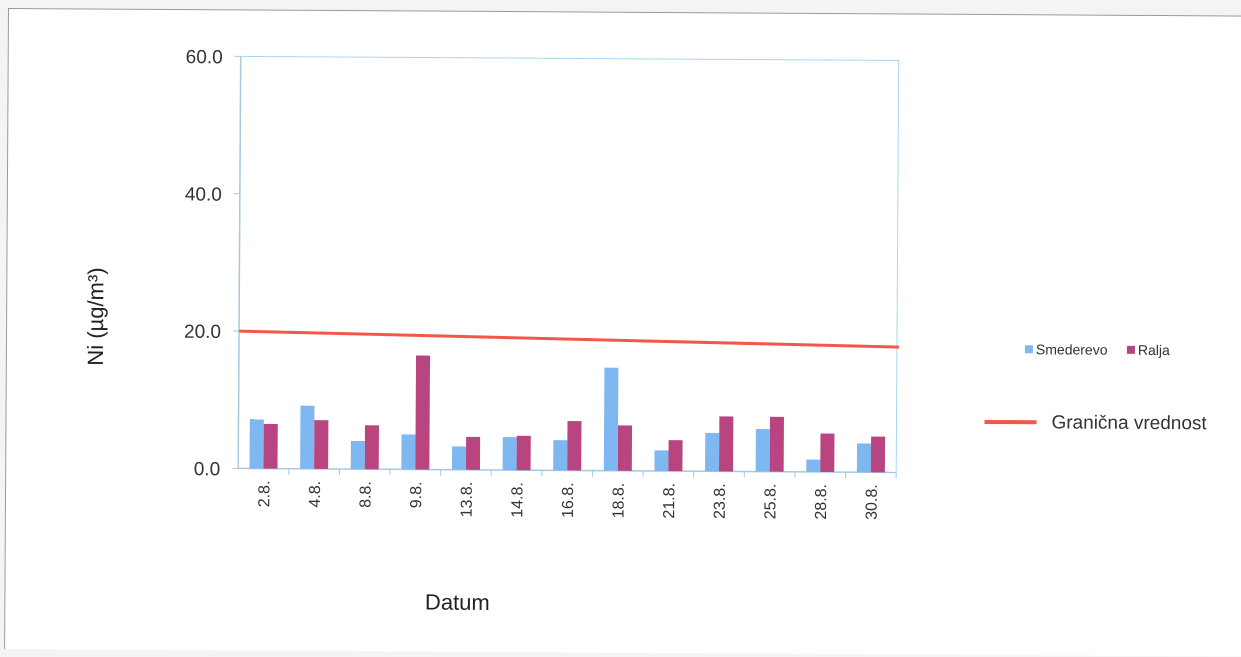  Describe the element at coordinates (264, 494) in the screenshot. I see `x-tick-label: 2.8.` at that location.